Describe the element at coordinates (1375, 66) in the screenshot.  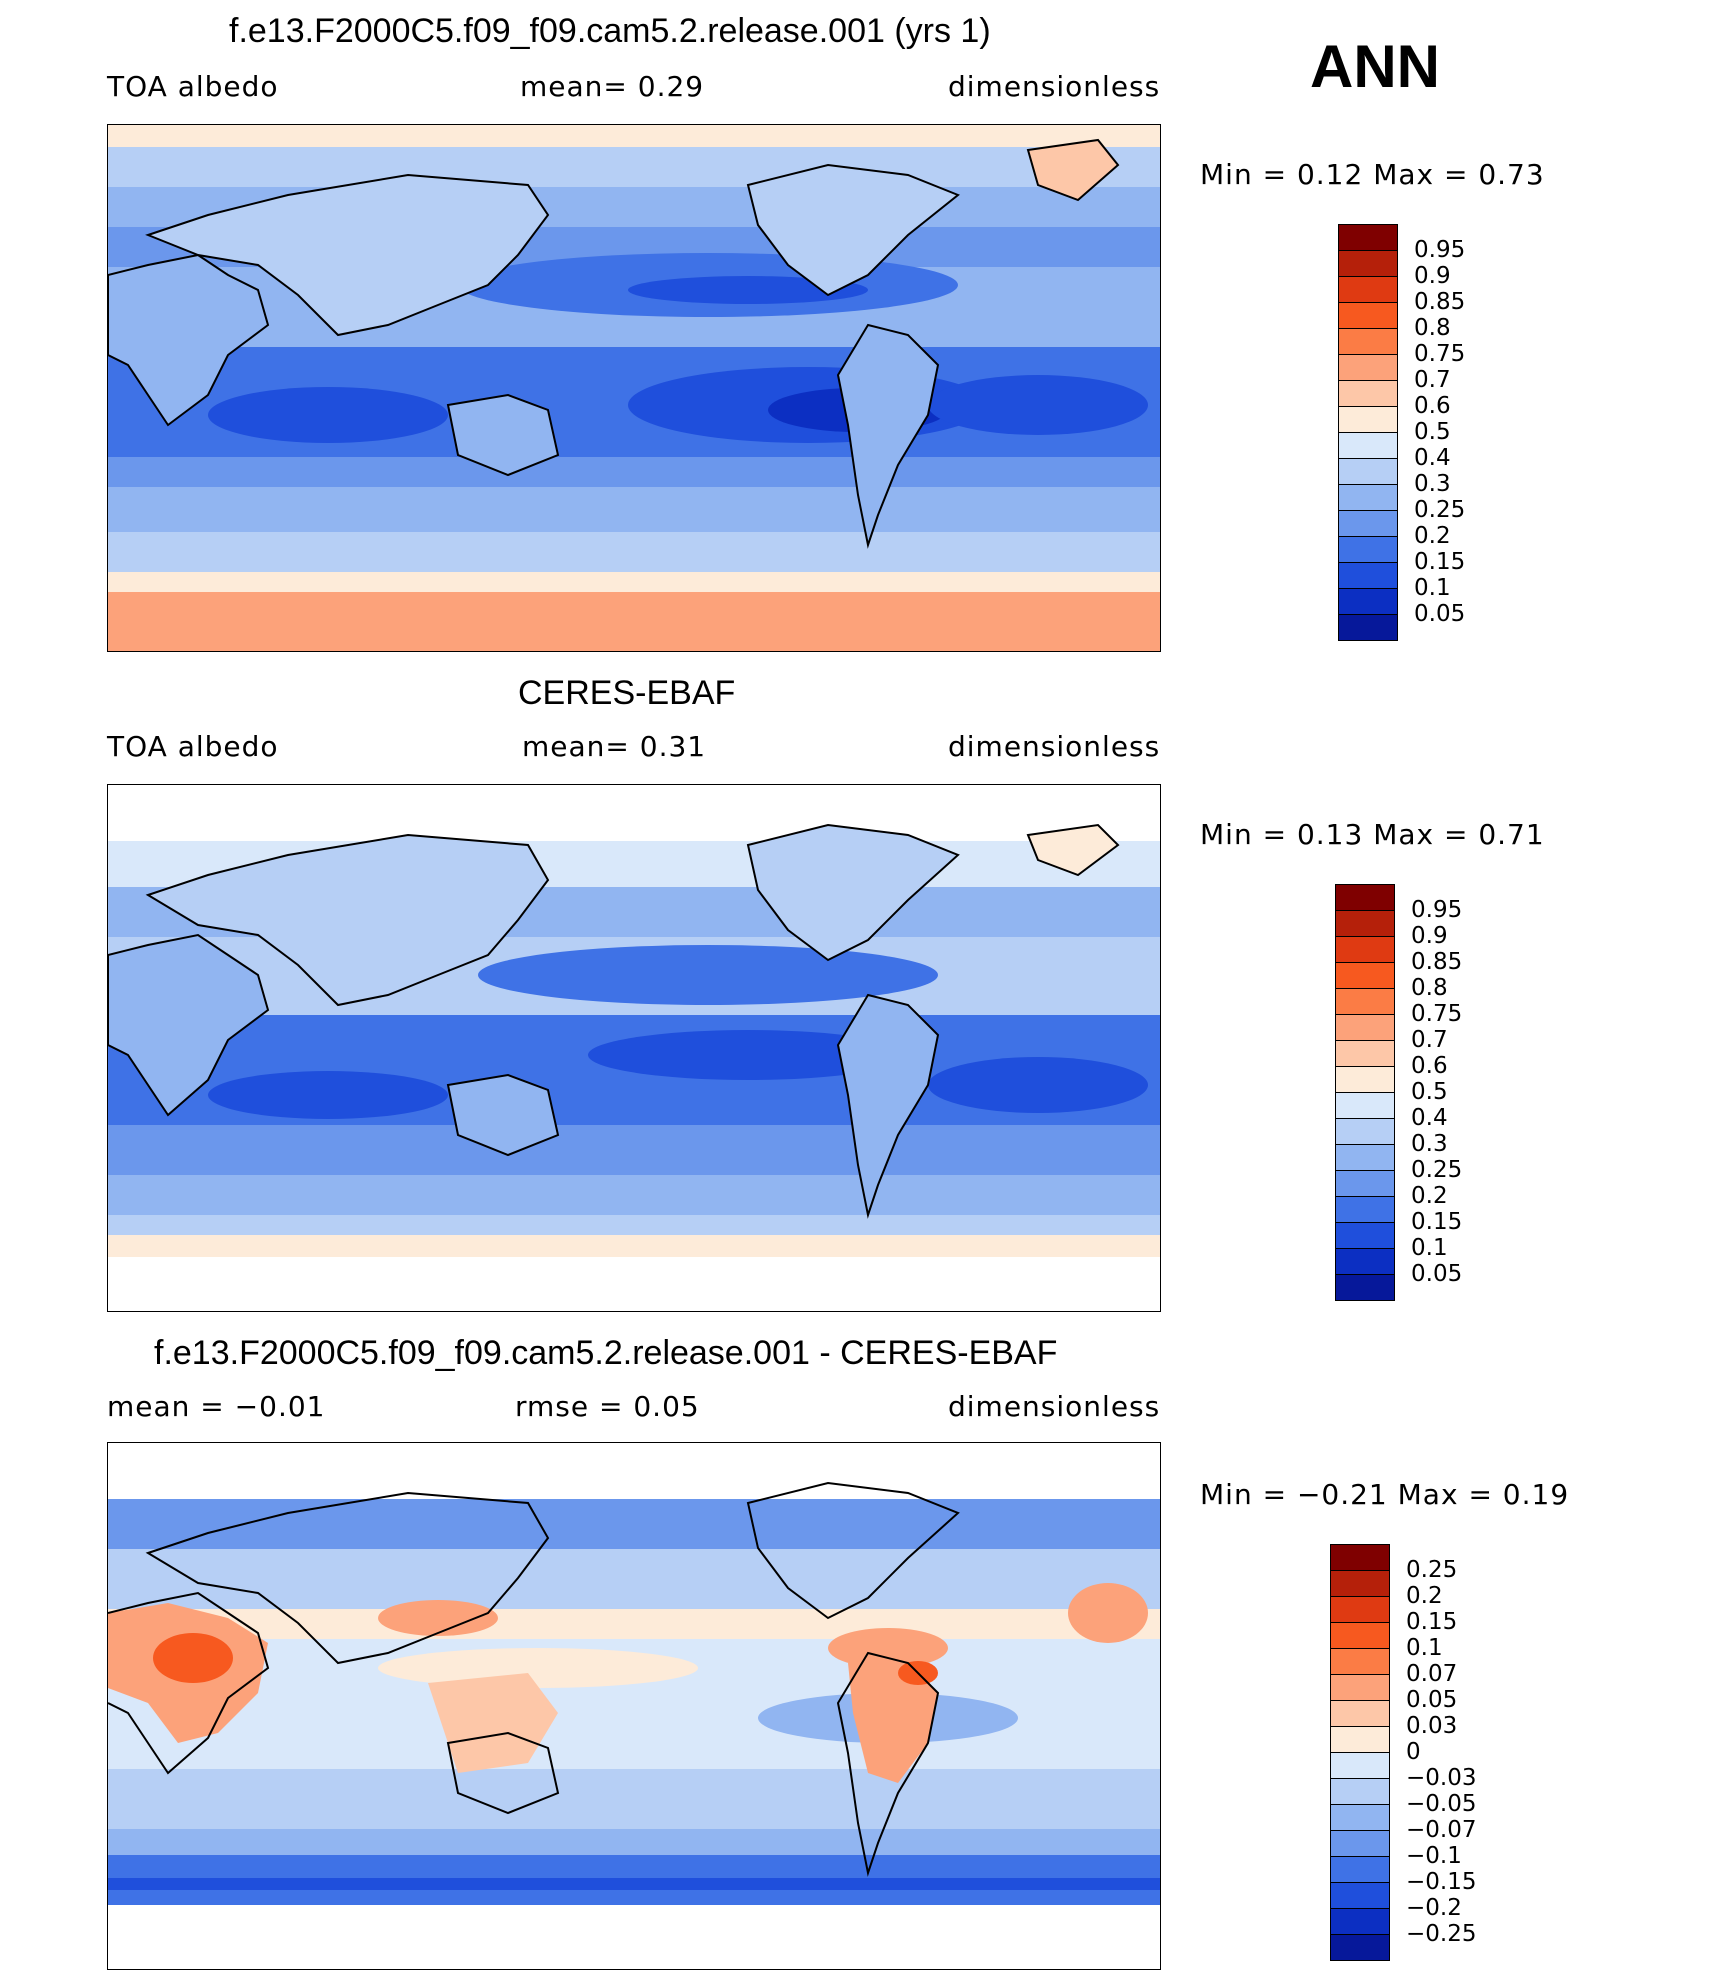
I see `season-label: ANN` at that location.